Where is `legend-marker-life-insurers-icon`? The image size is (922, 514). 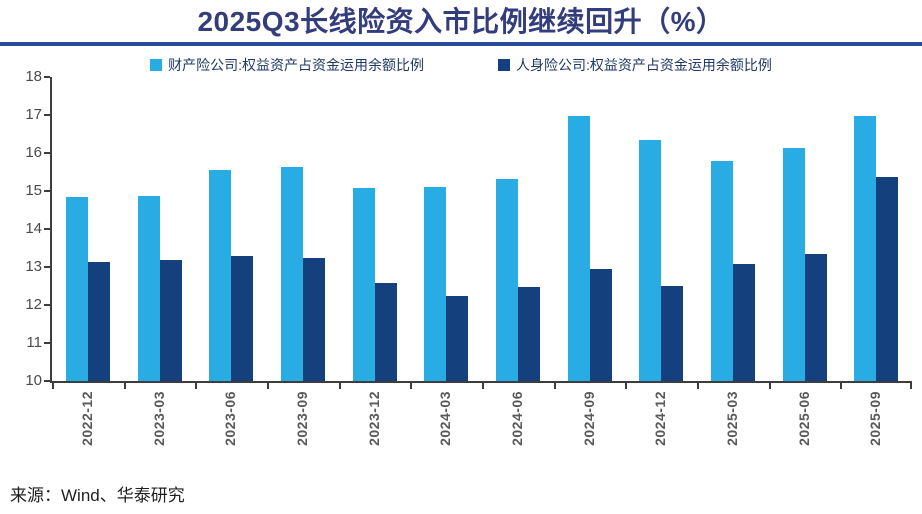
legend-marker-life-insurers-icon is located at coordinates (504, 65).